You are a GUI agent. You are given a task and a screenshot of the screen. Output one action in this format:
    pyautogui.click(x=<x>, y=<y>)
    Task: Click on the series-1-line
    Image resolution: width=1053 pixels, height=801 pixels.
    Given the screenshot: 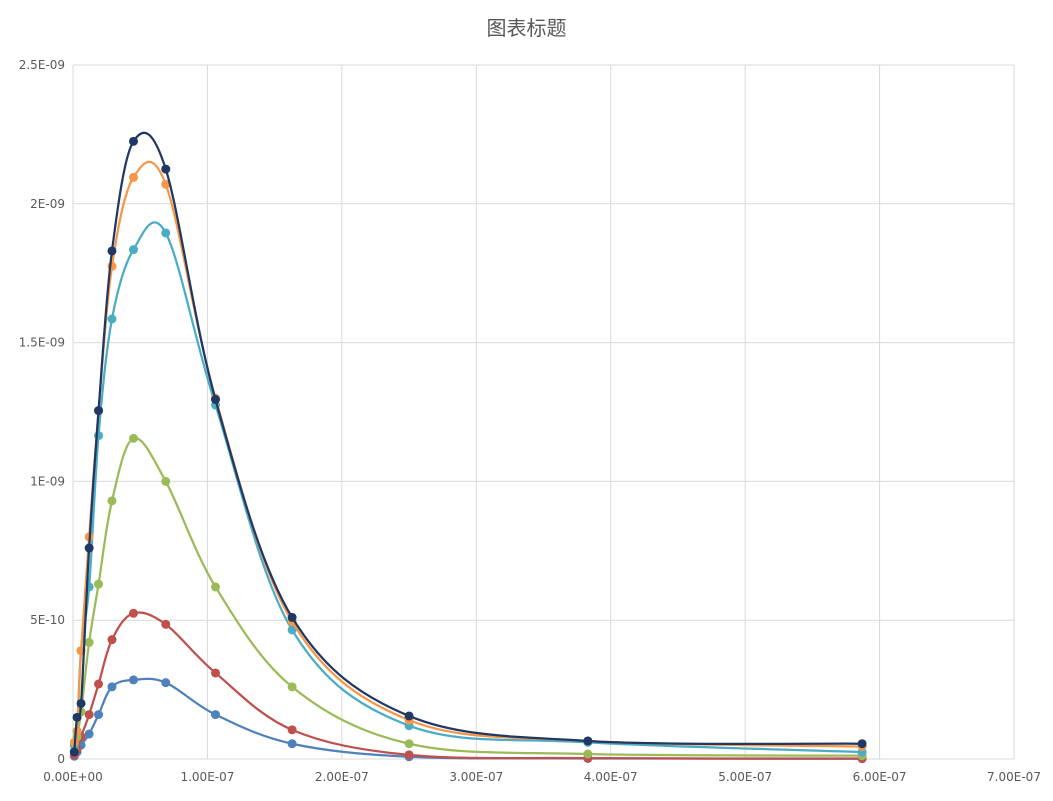 What is the action you would take?
    pyautogui.click(x=468, y=718)
    